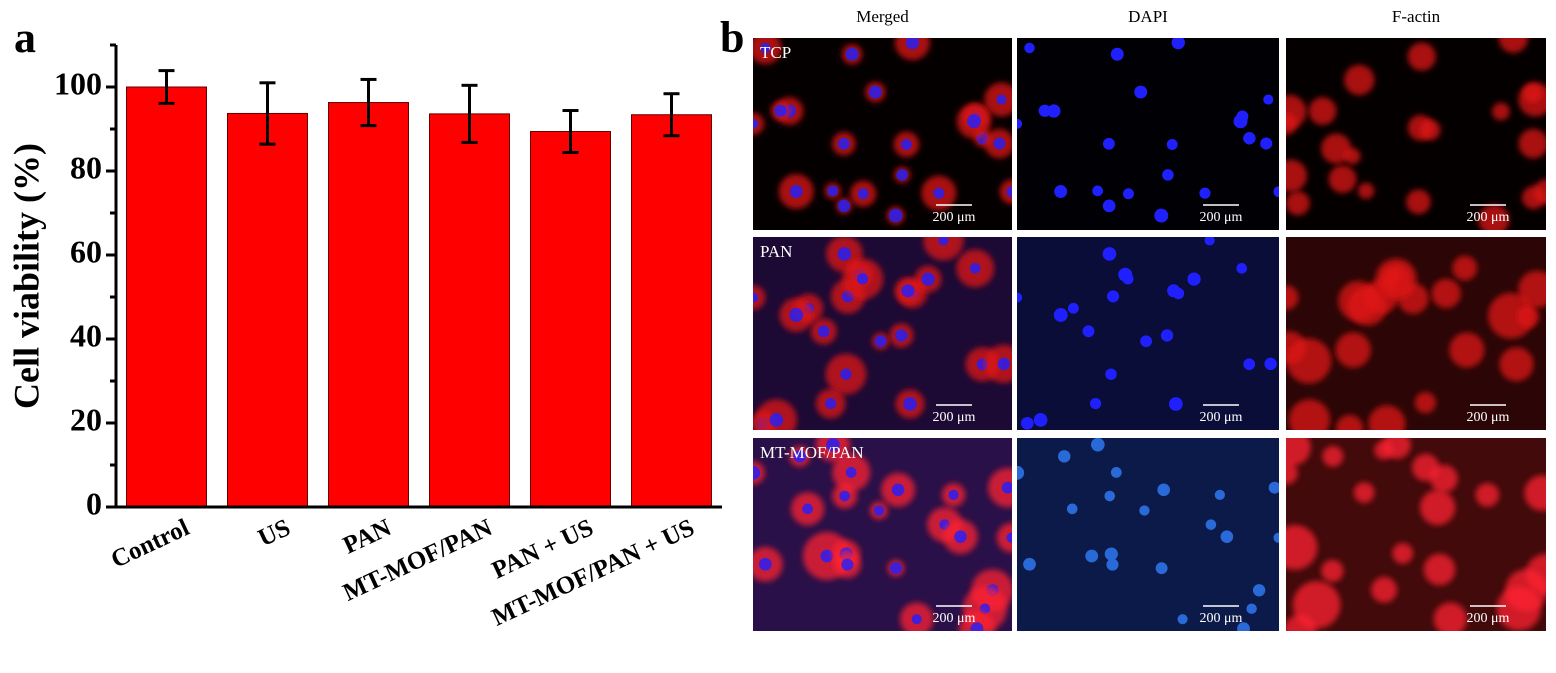  Describe the element at coordinates (78, 83) in the screenshot. I see `y-tick-label: 100` at that location.